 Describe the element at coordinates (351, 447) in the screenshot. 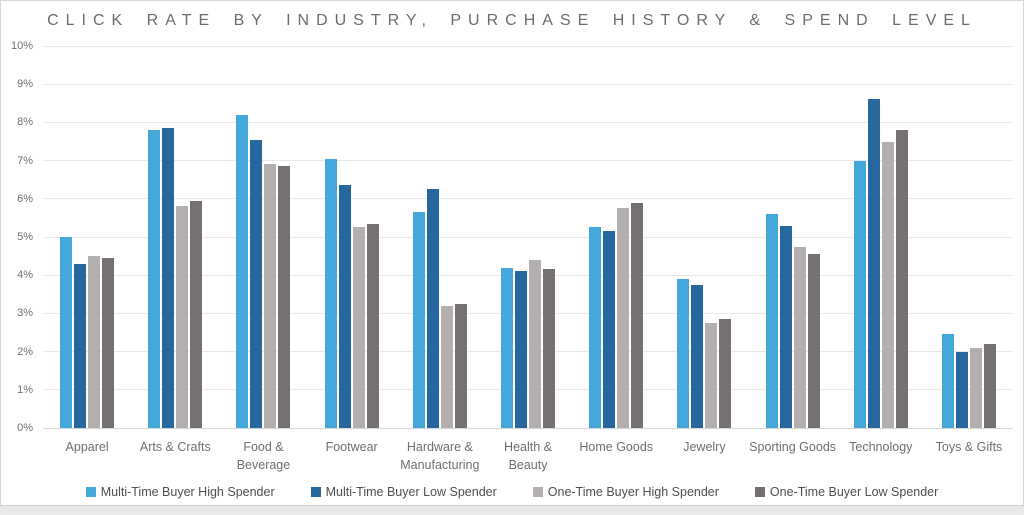

I see `x-axis-label: Footwear` at that location.